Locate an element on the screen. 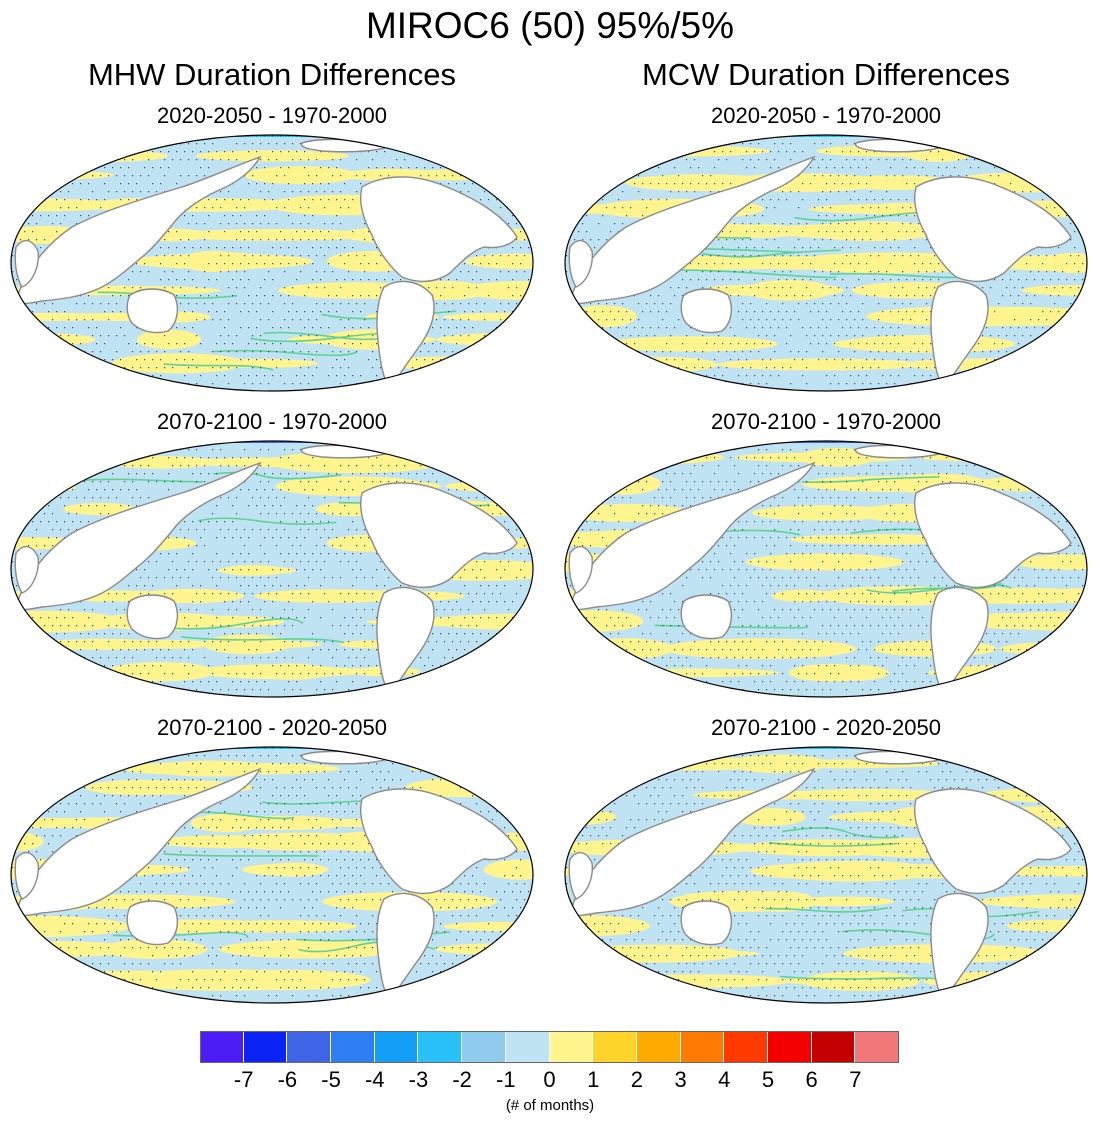  colorbar-units: (# of months) is located at coordinates (550, 1105).